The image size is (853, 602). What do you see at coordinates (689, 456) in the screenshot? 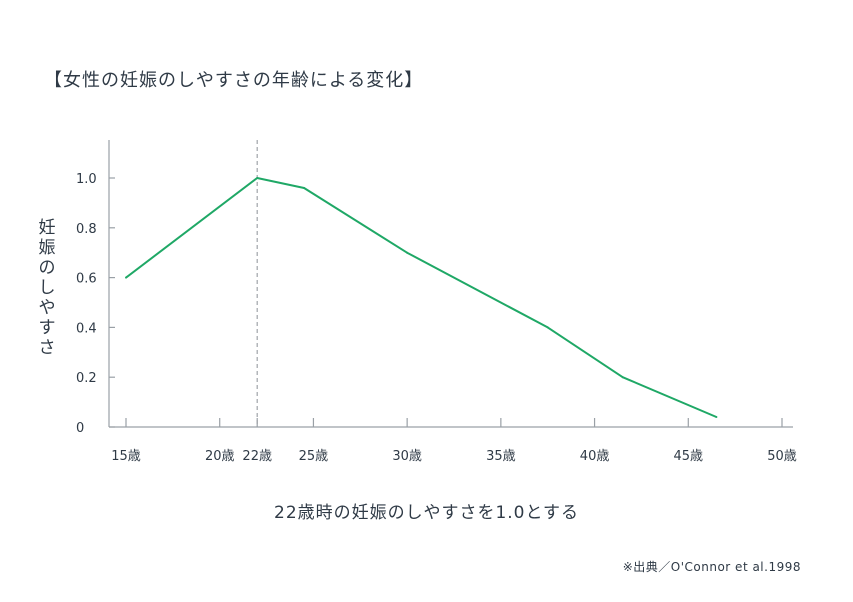
I see `x-tick-label: 45歳` at bounding box center [689, 456].